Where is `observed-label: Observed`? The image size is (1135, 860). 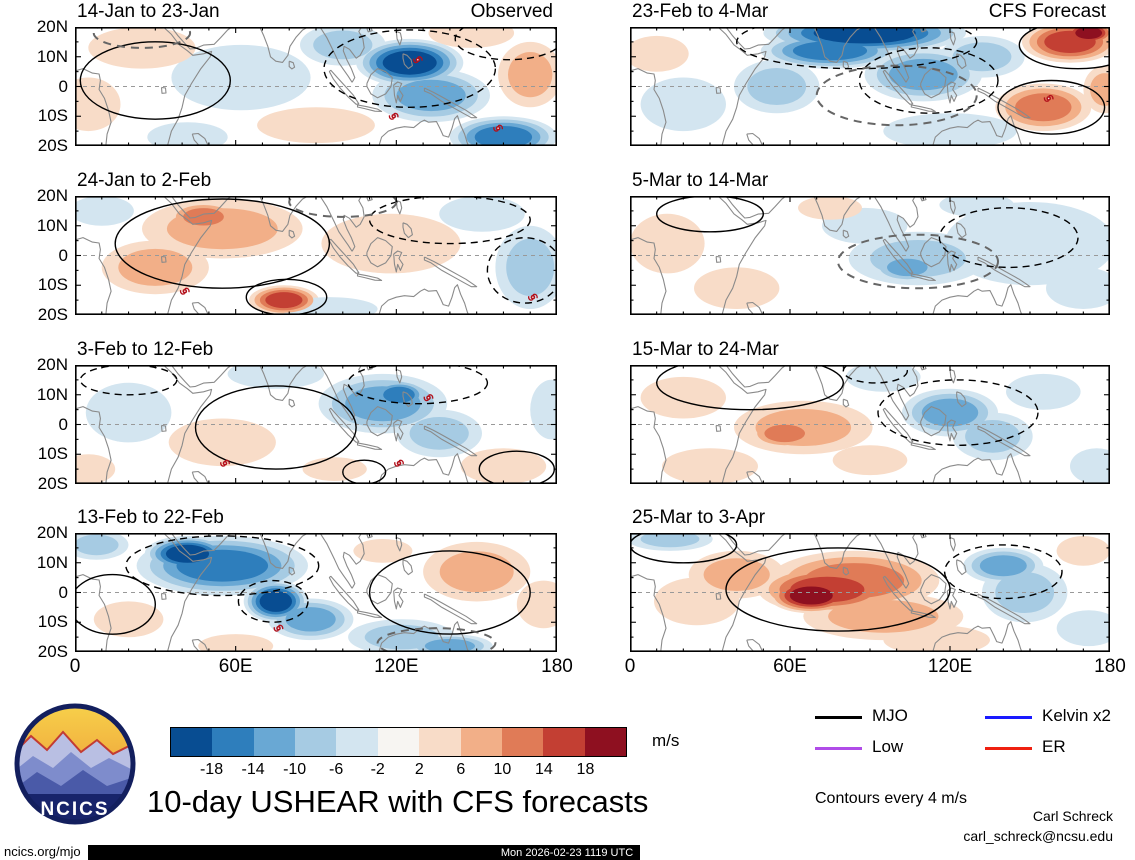
observed-label: Observed is located at coordinates (511, 11).